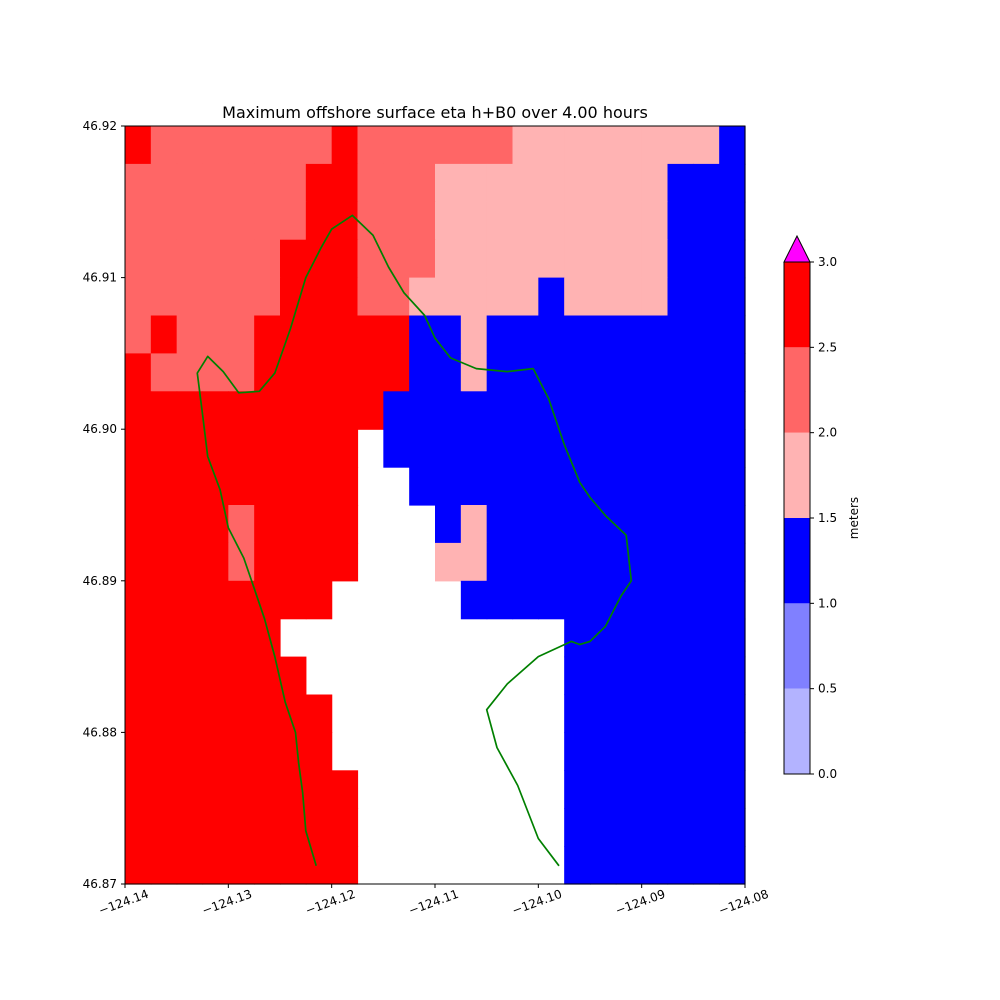  What do you see at coordinates (797, 561) in the screenshot?
I see `colorbar-segment` at bounding box center [797, 561].